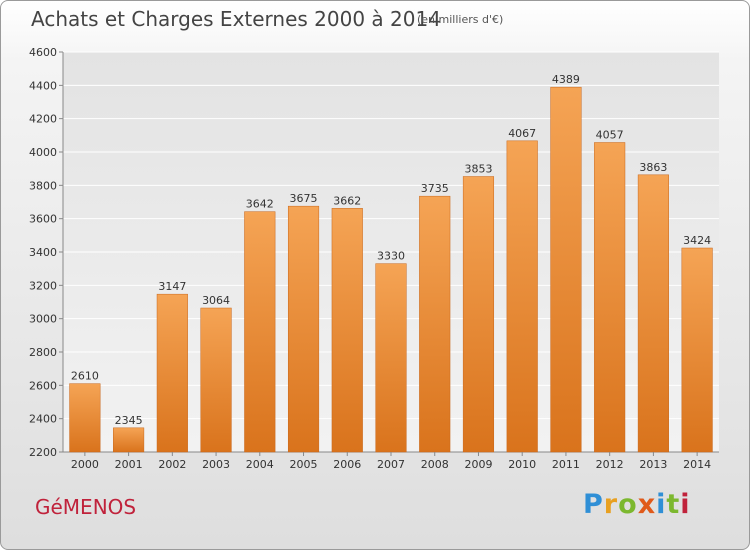 The width and height of the screenshot is (750, 550). What do you see at coordinates (628, 504) in the screenshot?
I see `logo-letter: o` at bounding box center [628, 504].